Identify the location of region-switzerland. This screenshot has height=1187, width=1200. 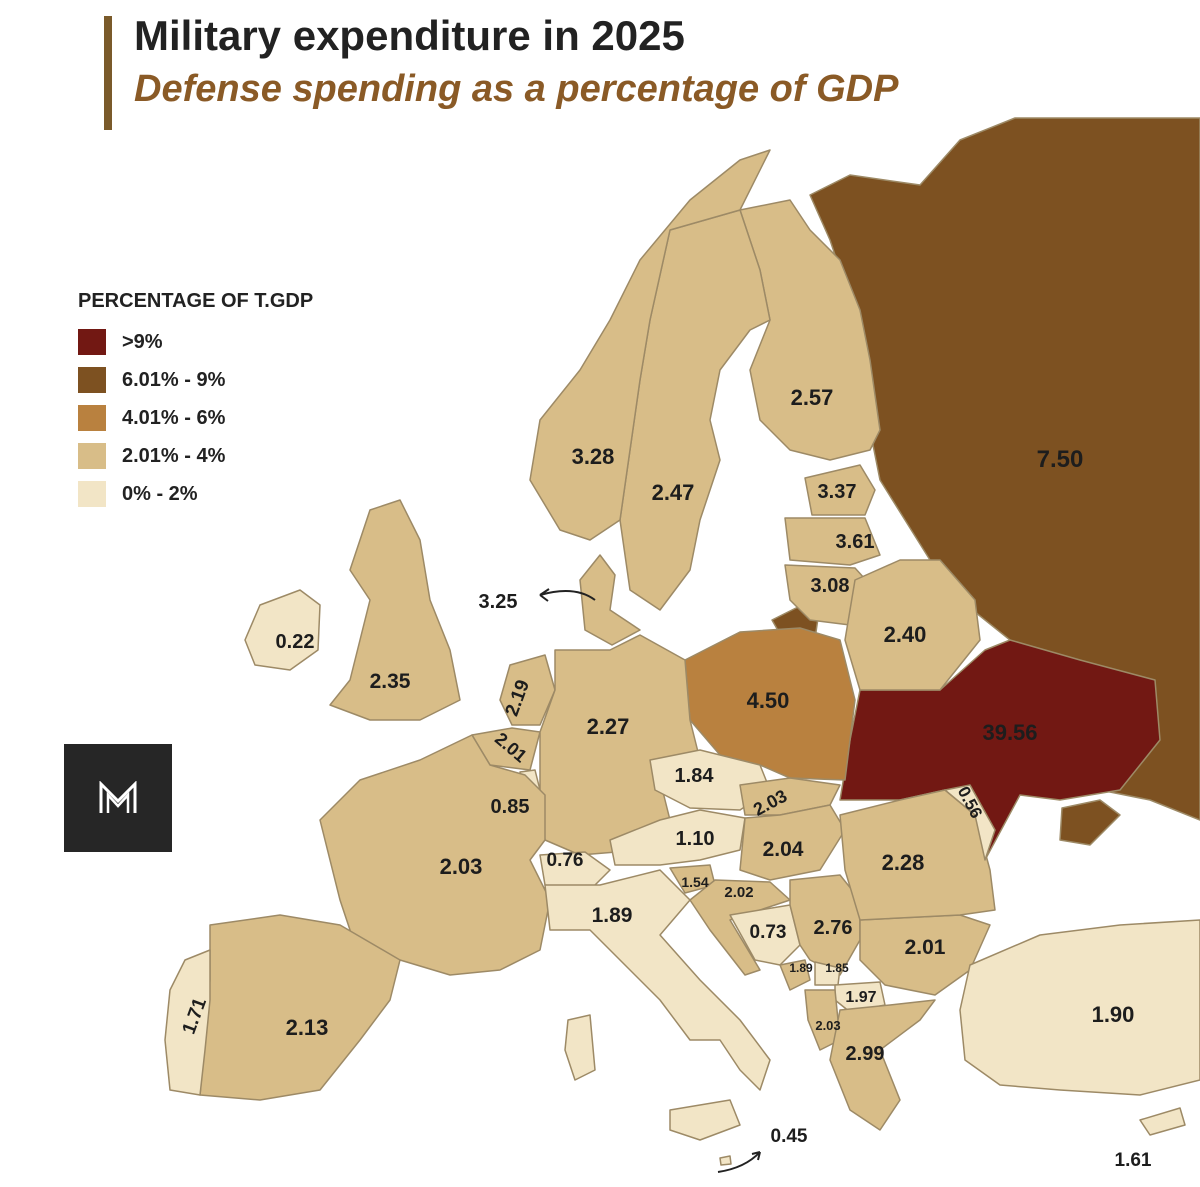
(575, 871).